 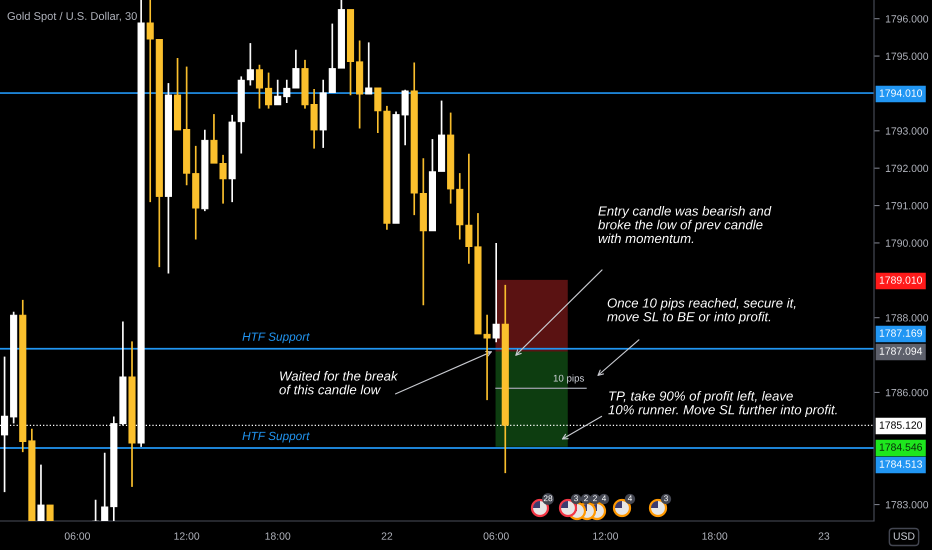 I want to click on y-tick-label: 1795.000, so click(x=907, y=56).